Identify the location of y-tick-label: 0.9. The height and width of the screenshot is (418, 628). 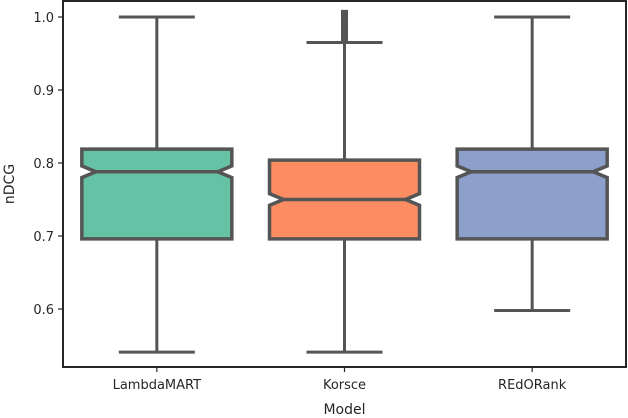
(43, 91).